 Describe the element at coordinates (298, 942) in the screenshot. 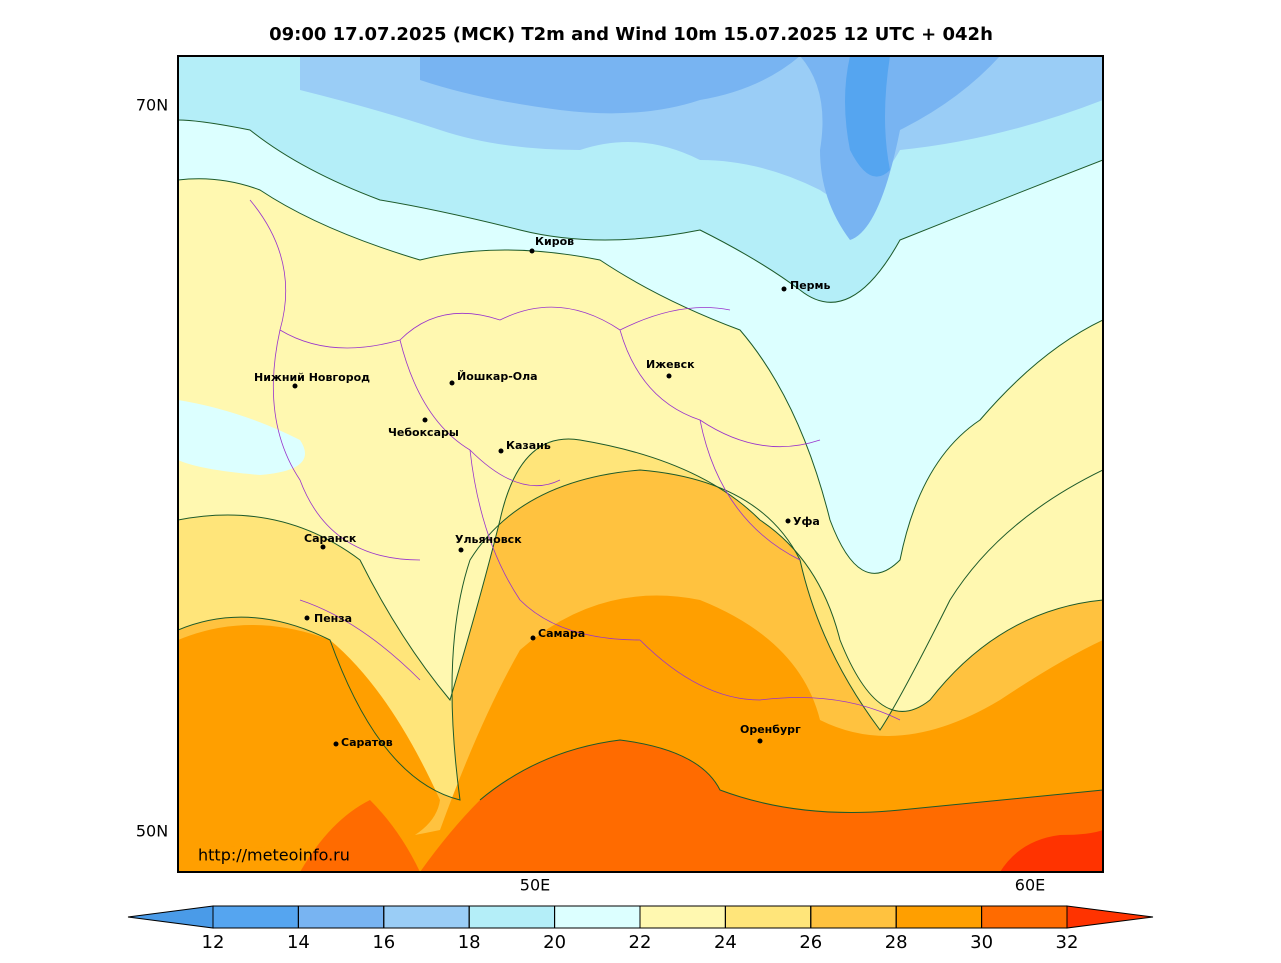

I see `colorbar-tick-label: 14` at that location.